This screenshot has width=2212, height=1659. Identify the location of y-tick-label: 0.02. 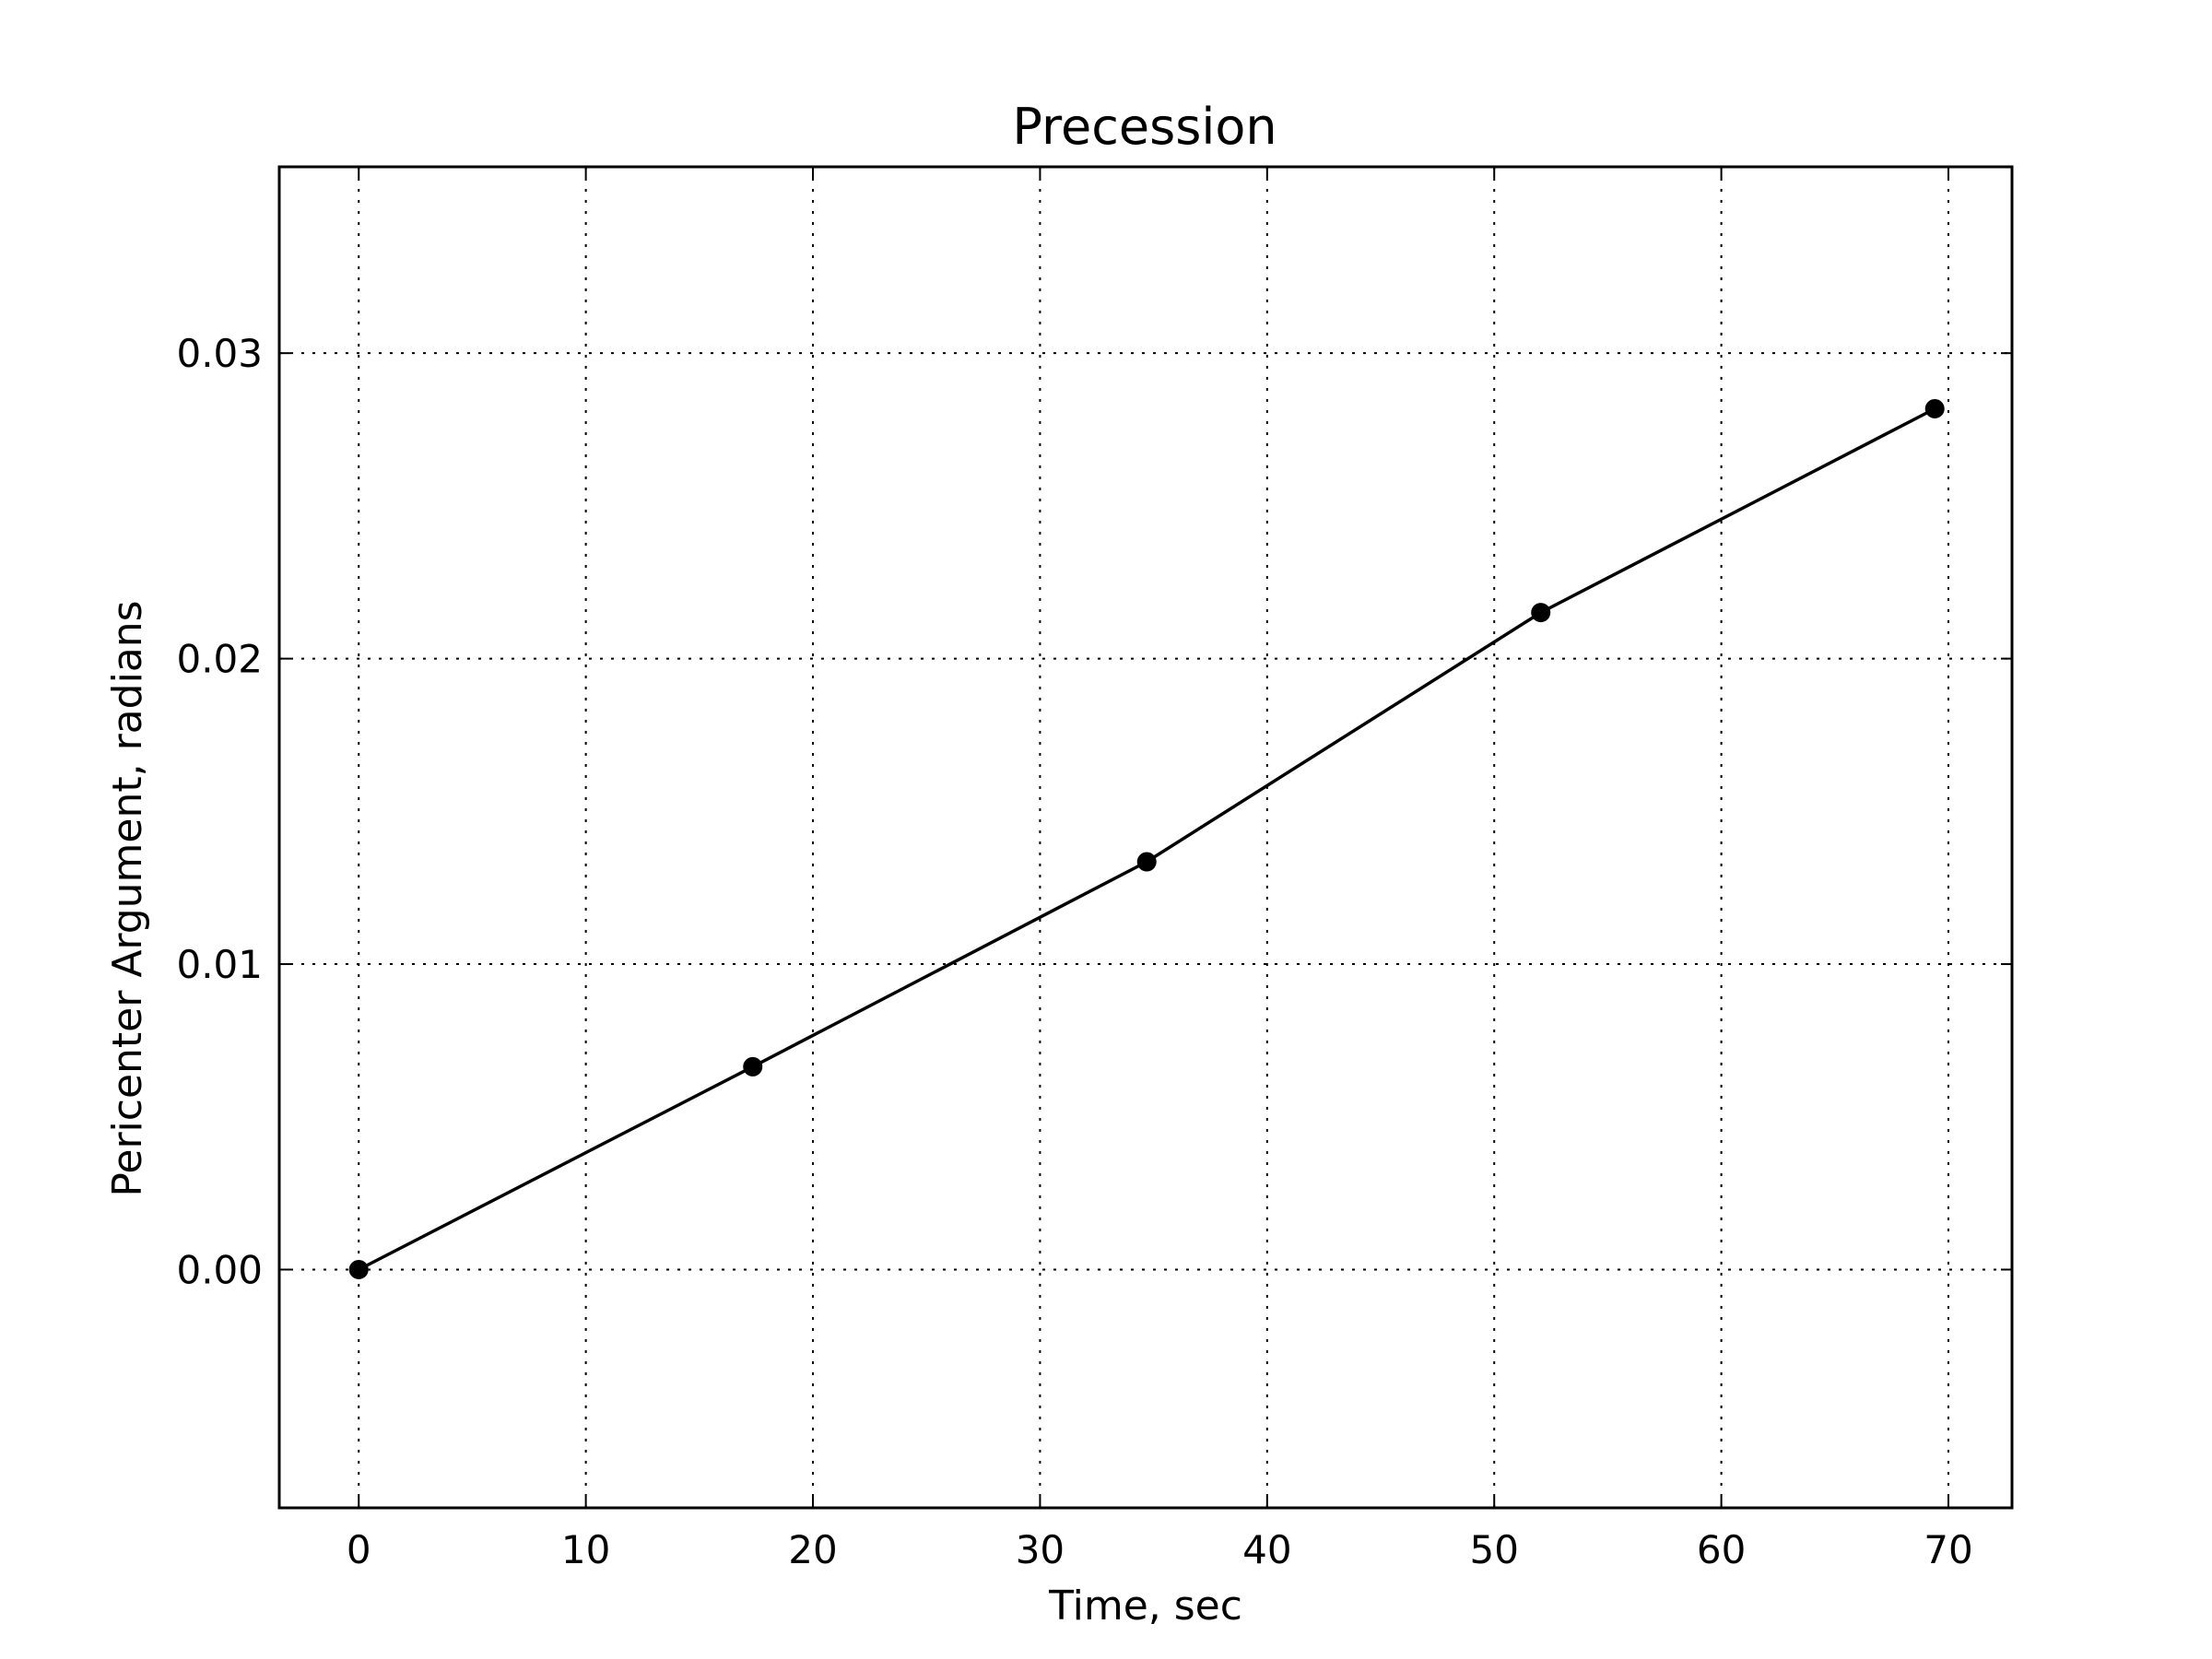
(219, 659).